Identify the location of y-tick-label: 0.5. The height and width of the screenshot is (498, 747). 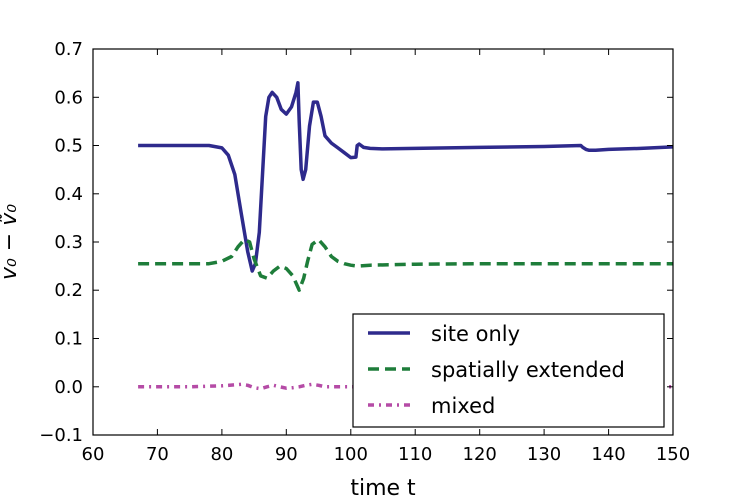
(68, 146).